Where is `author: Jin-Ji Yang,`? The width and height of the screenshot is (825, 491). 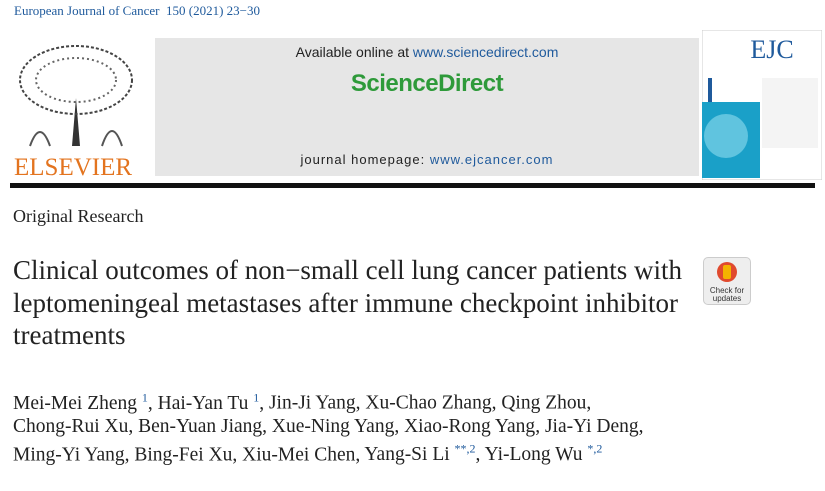
author: Jin-Ji Yang, is located at coordinates (315, 403).